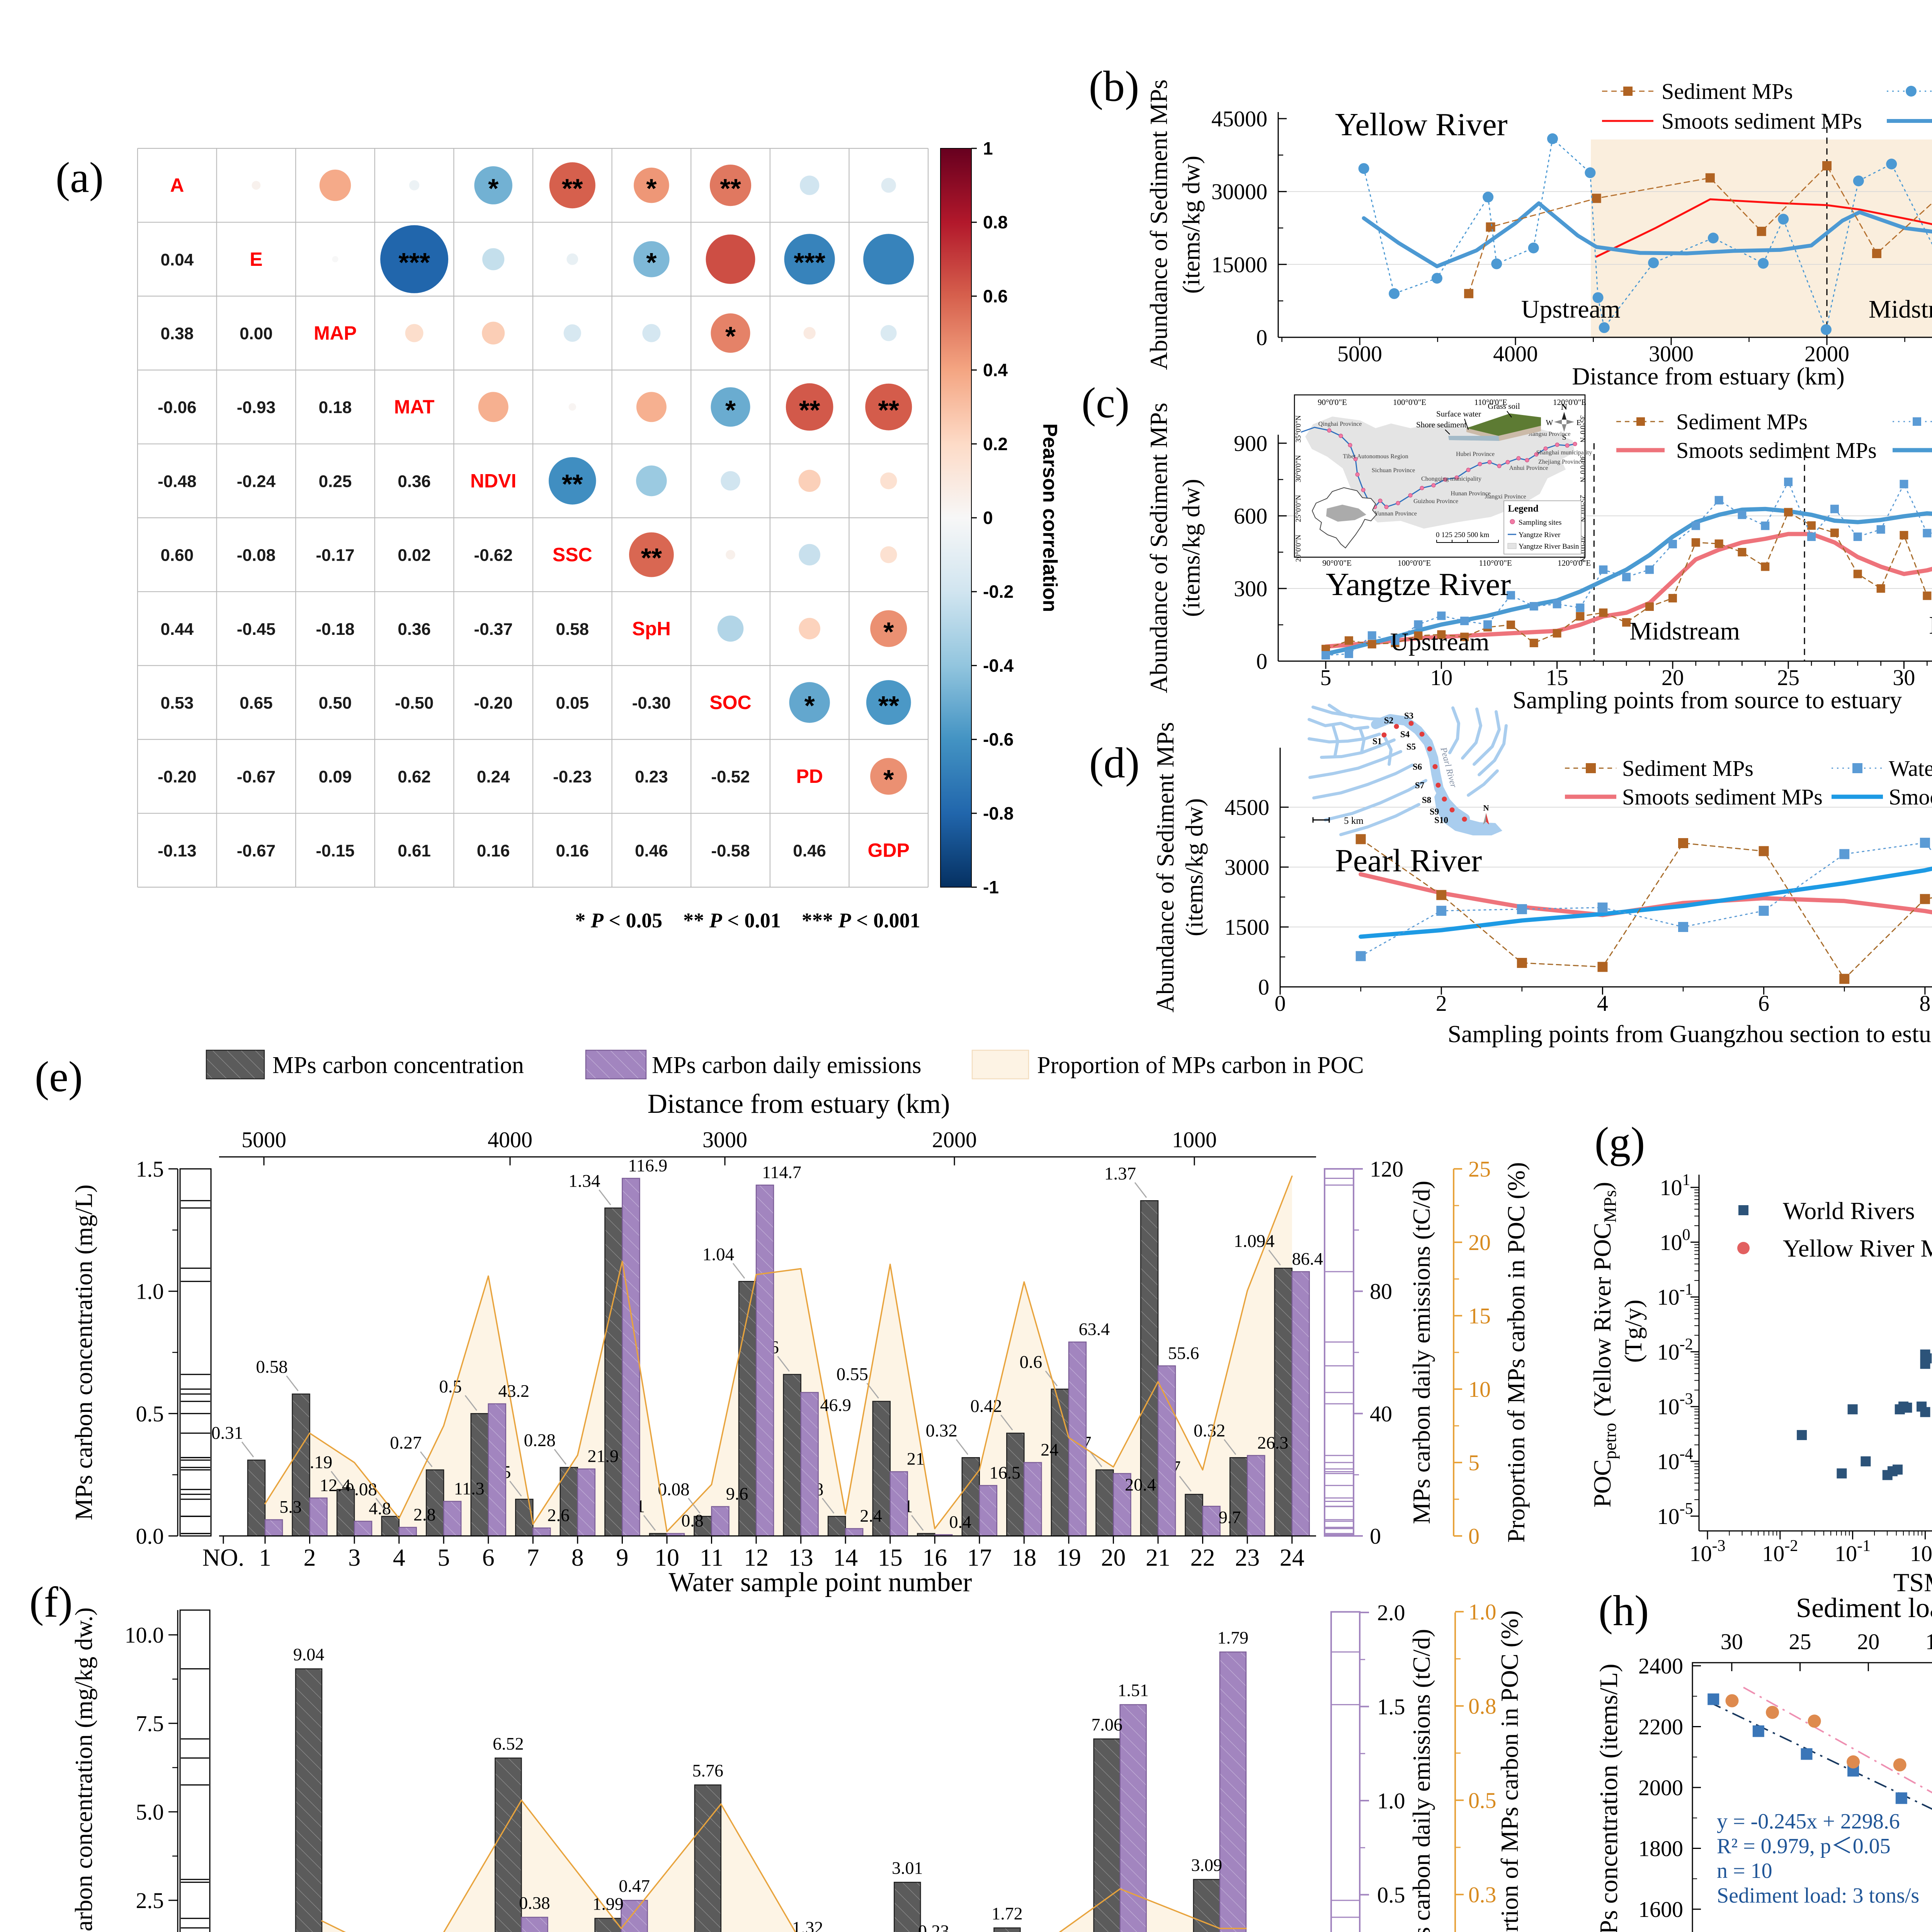 The height and width of the screenshot is (1932, 1932). Describe the element at coordinates (1451, 479) in the screenshot. I see `svg-text: Chongqing municipality` at that location.